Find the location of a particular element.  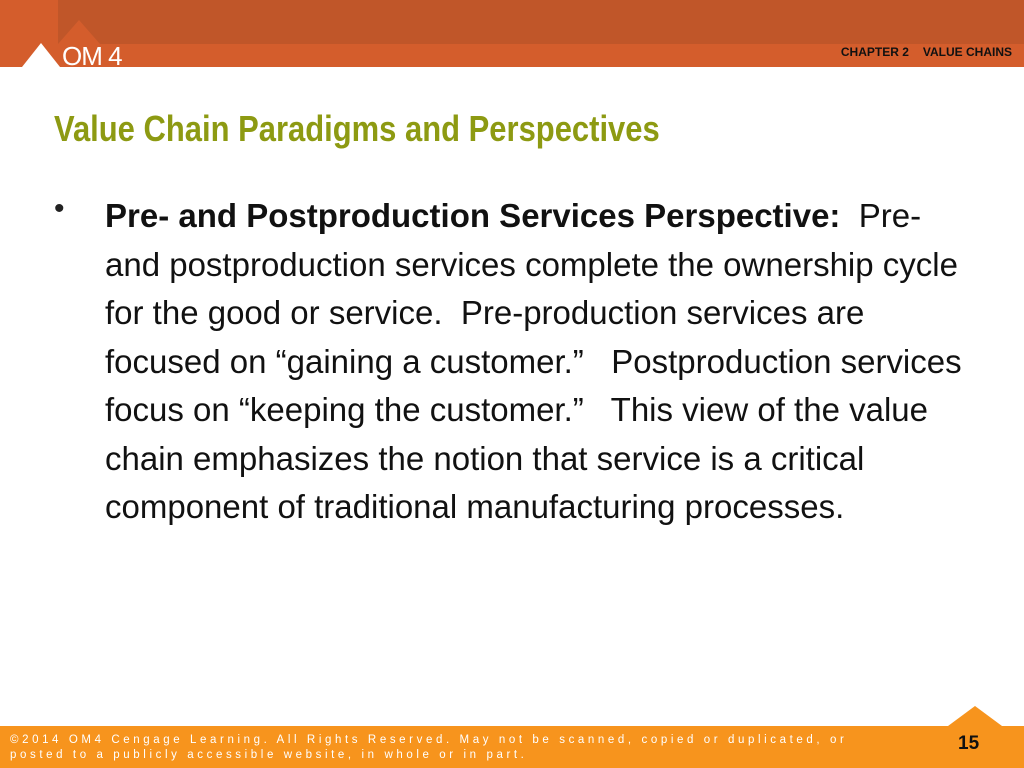

header-triangle is located at coordinates (79, 32).